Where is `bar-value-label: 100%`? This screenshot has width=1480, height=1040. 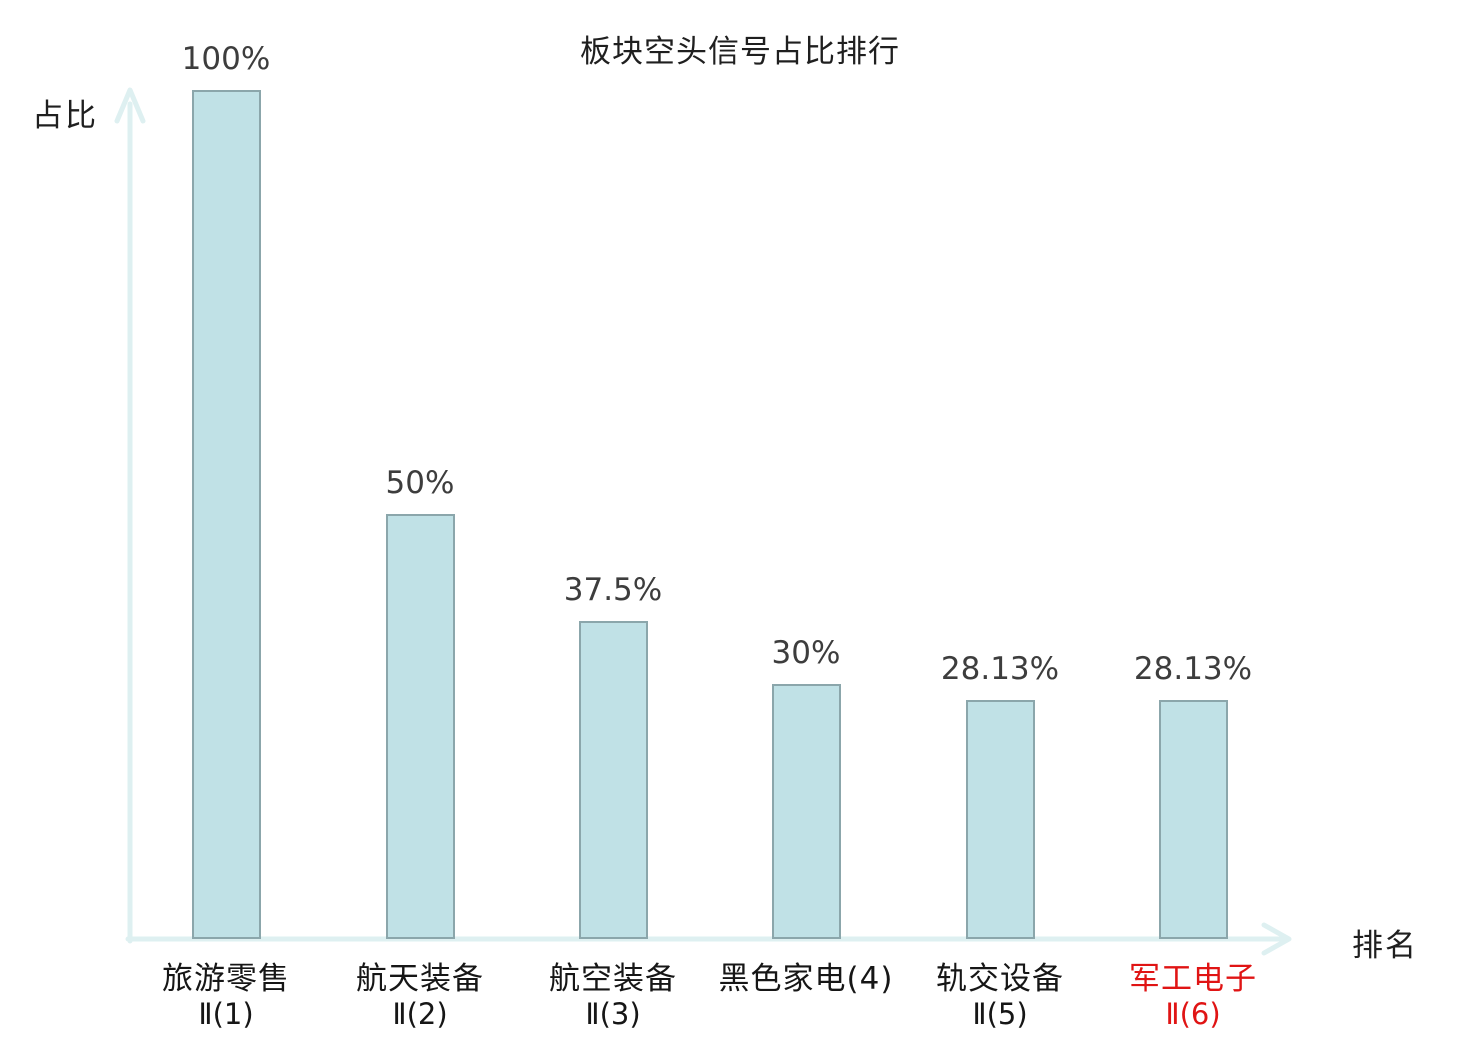
bar-value-label: 100% is located at coordinates (226, 59).